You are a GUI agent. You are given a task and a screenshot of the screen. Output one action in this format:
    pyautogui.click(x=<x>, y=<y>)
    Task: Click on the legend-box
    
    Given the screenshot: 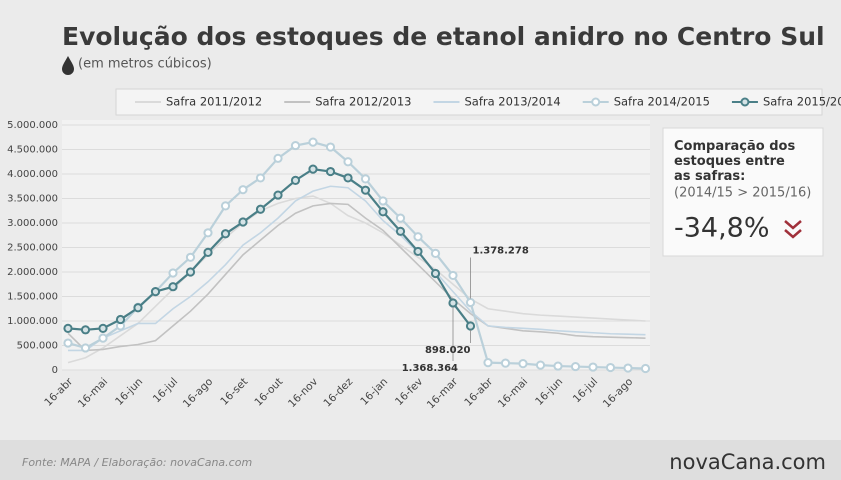 What is the action you would take?
    pyautogui.click(x=469, y=102)
    